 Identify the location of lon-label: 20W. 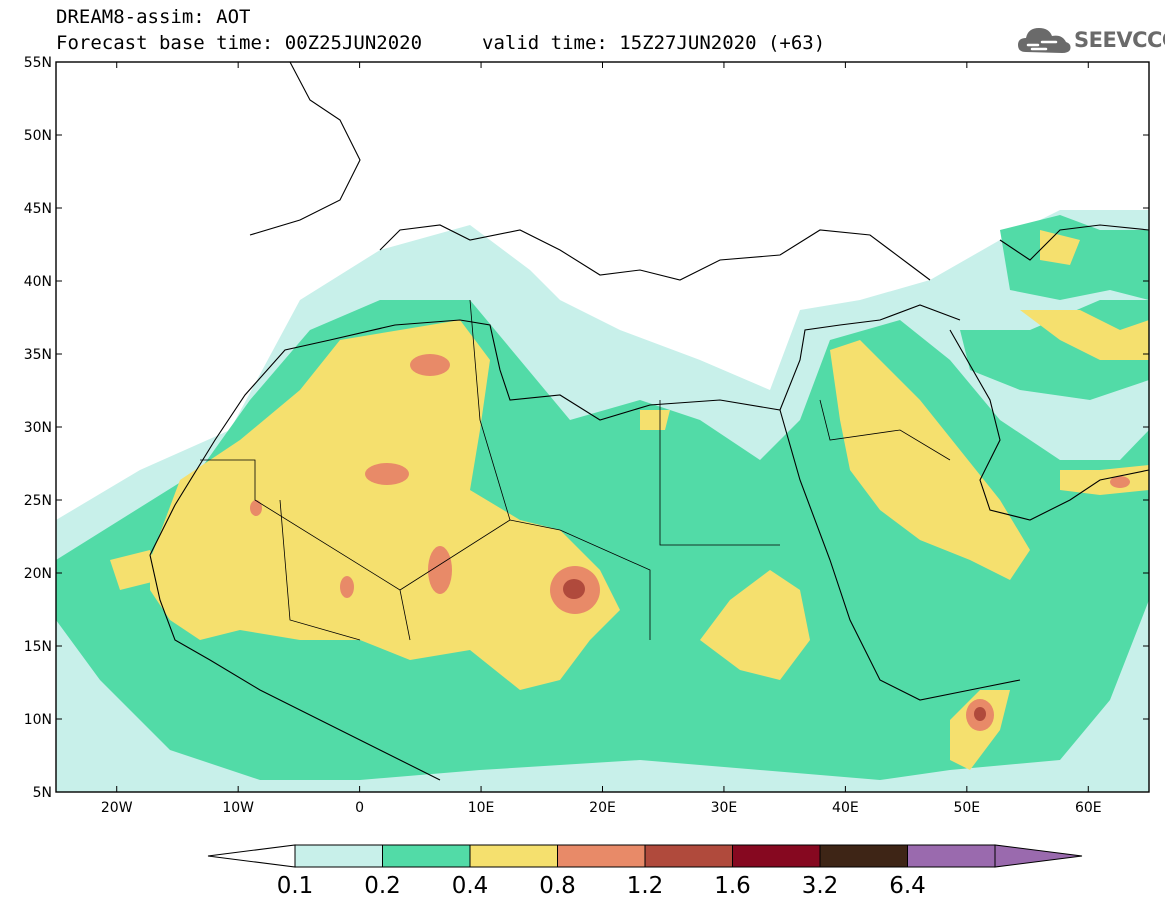
(117, 808).